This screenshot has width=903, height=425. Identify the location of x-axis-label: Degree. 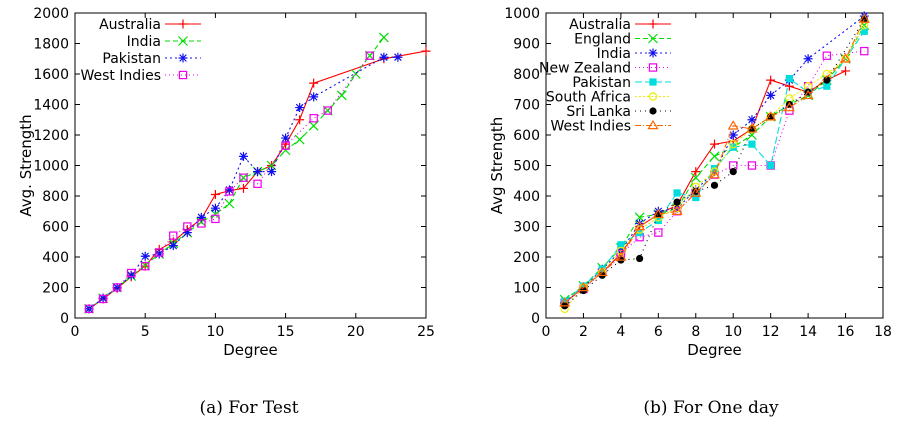
(250, 350).